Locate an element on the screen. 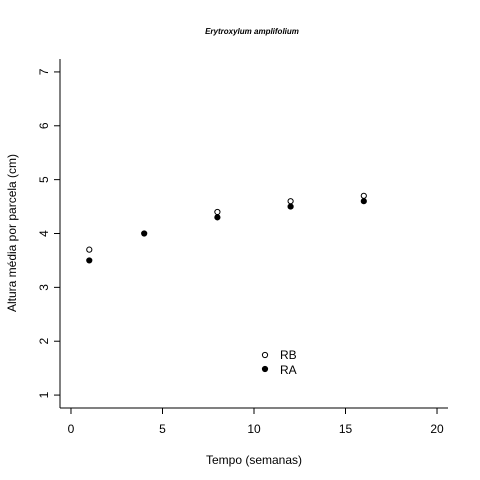 The height and width of the screenshot is (480, 480). y-tick-label: 4 is located at coordinates (44, 233).